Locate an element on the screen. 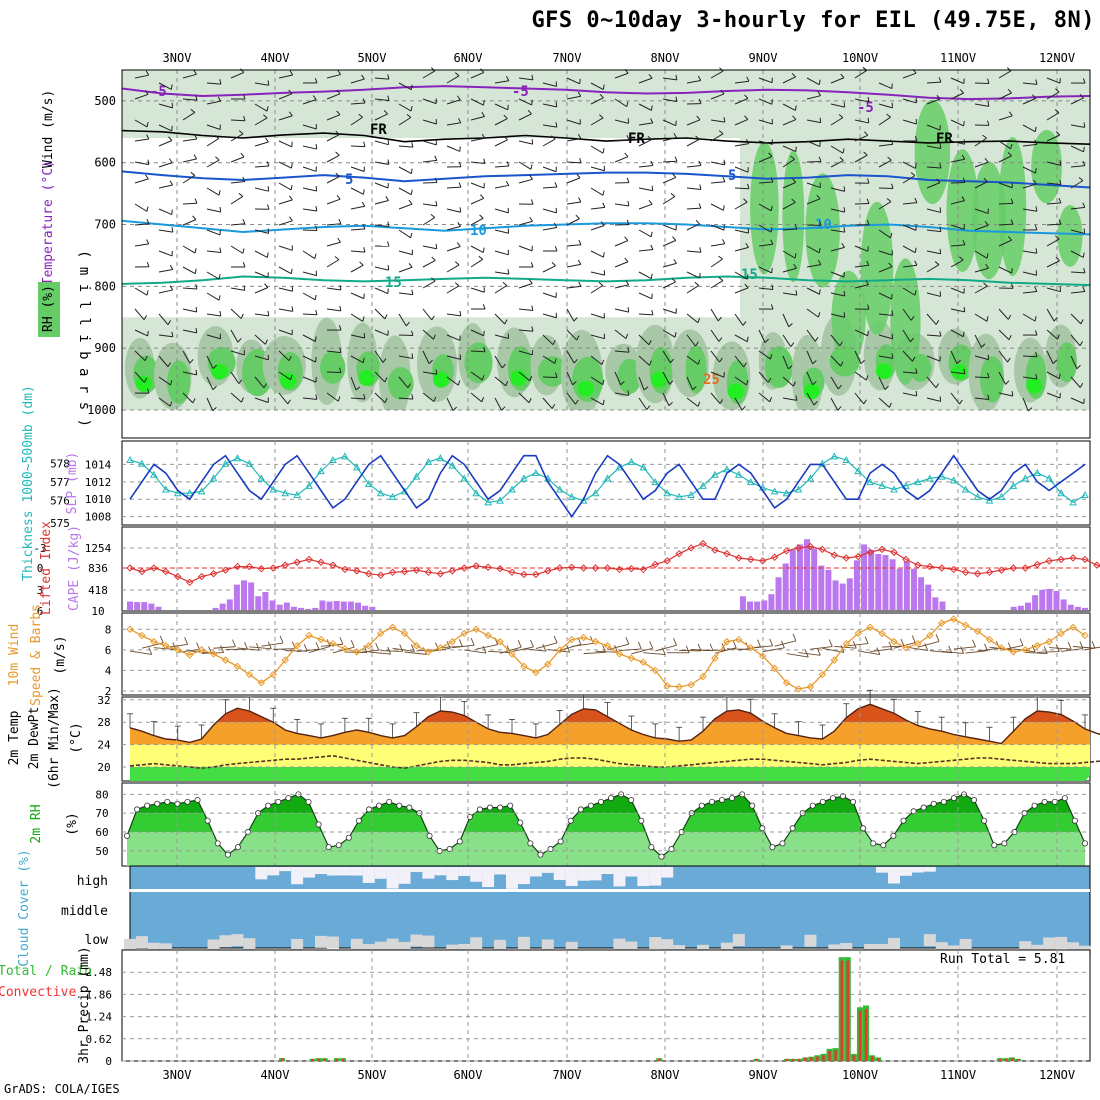  wind-speed-line is located at coordinates (607, 654).